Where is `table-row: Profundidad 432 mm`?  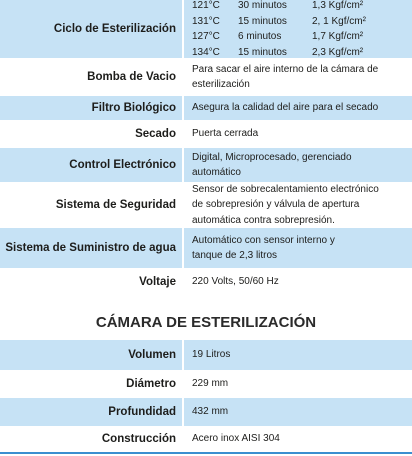 table-row: Profundidad 432 mm is located at coordinates (206, 412).